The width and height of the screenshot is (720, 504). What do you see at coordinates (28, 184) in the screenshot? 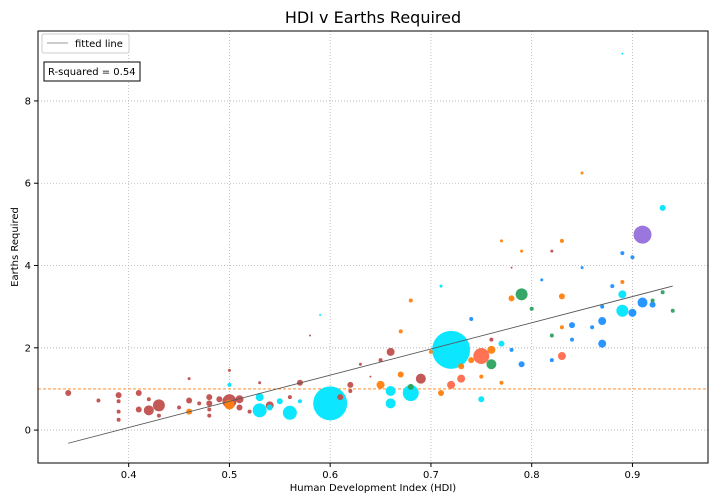
I see `y-tick-label: 6` at bounding box center [28, 184].